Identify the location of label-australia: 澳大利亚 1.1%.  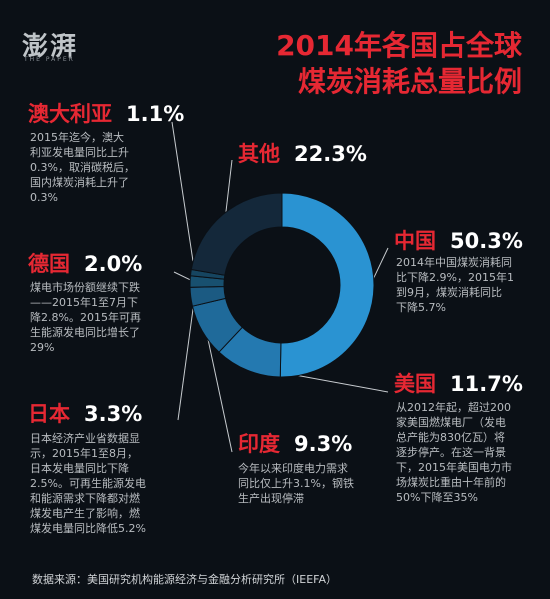
(106, 113).